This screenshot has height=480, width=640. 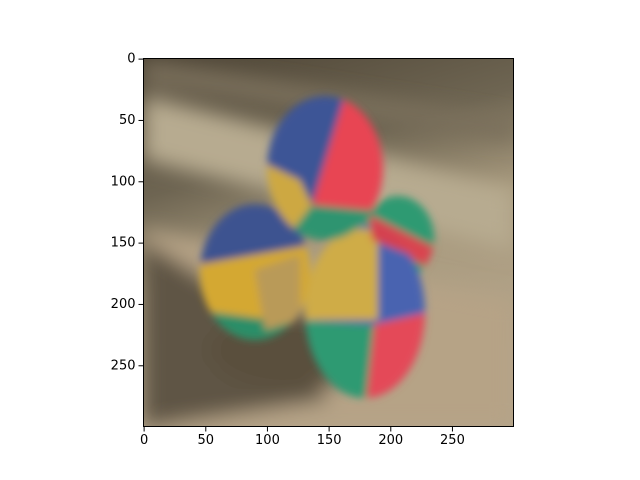 I want to click on x-tick-label: 0, so click(x=144, y=440).